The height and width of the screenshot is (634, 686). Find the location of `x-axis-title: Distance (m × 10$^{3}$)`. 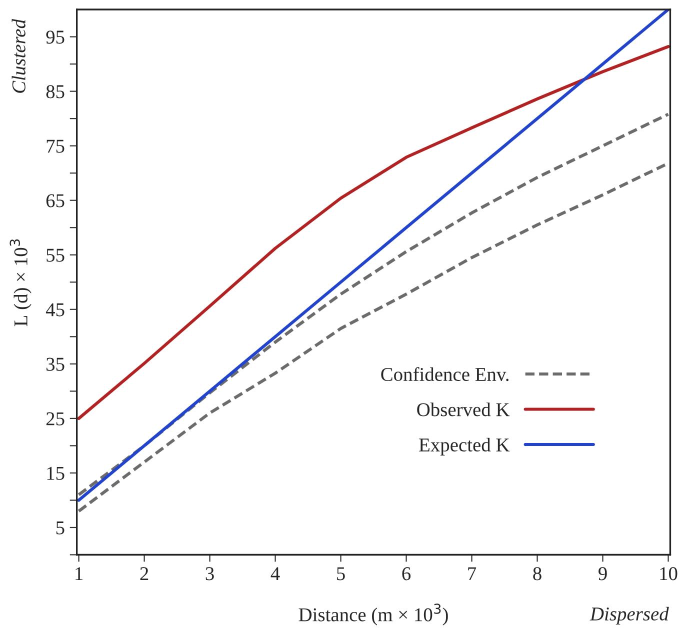

x-axis-title: Distance (m × 10$^{3}$) is located at coordinates (373, 615).